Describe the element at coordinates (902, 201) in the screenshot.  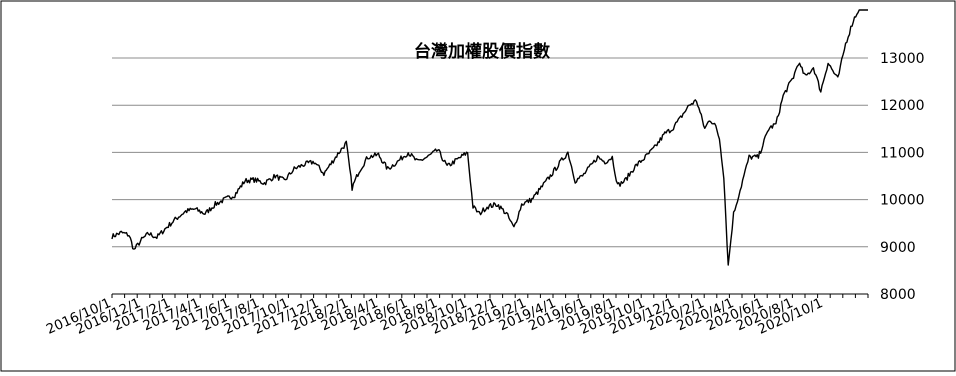
I see `y-tick-label: 10000` at that location.